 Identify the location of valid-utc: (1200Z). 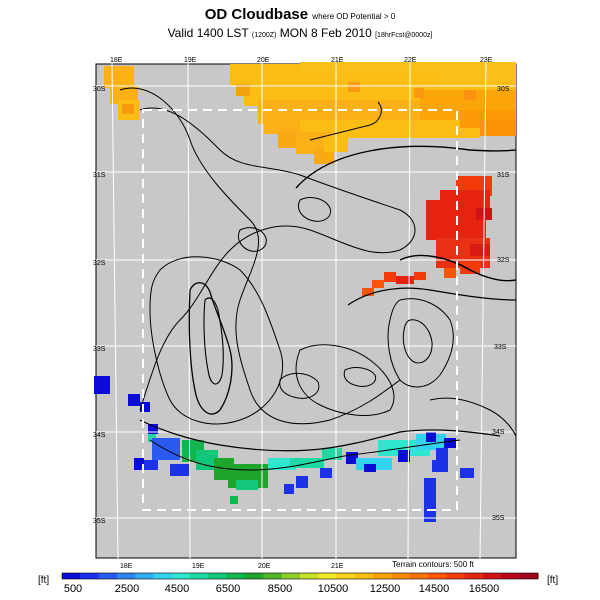
(264, 35).